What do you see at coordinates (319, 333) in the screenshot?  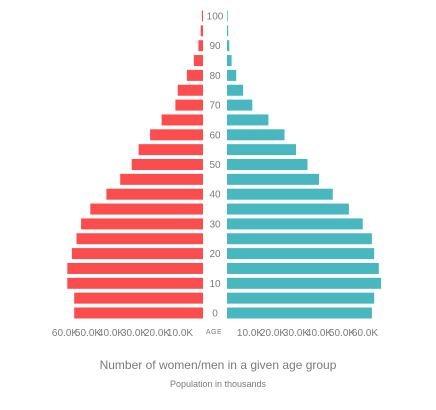 I see `men-axis-tick-label: 40.0K` at bounding box center [319, 333].